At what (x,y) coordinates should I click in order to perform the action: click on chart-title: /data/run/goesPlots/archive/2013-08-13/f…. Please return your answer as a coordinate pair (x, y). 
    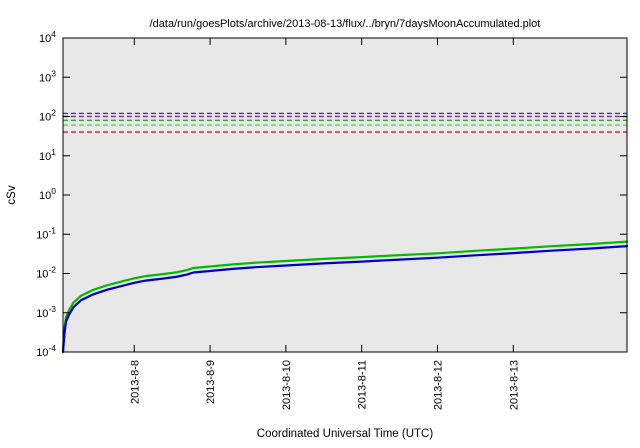
    Looking at the image, I should click on (345, 24).